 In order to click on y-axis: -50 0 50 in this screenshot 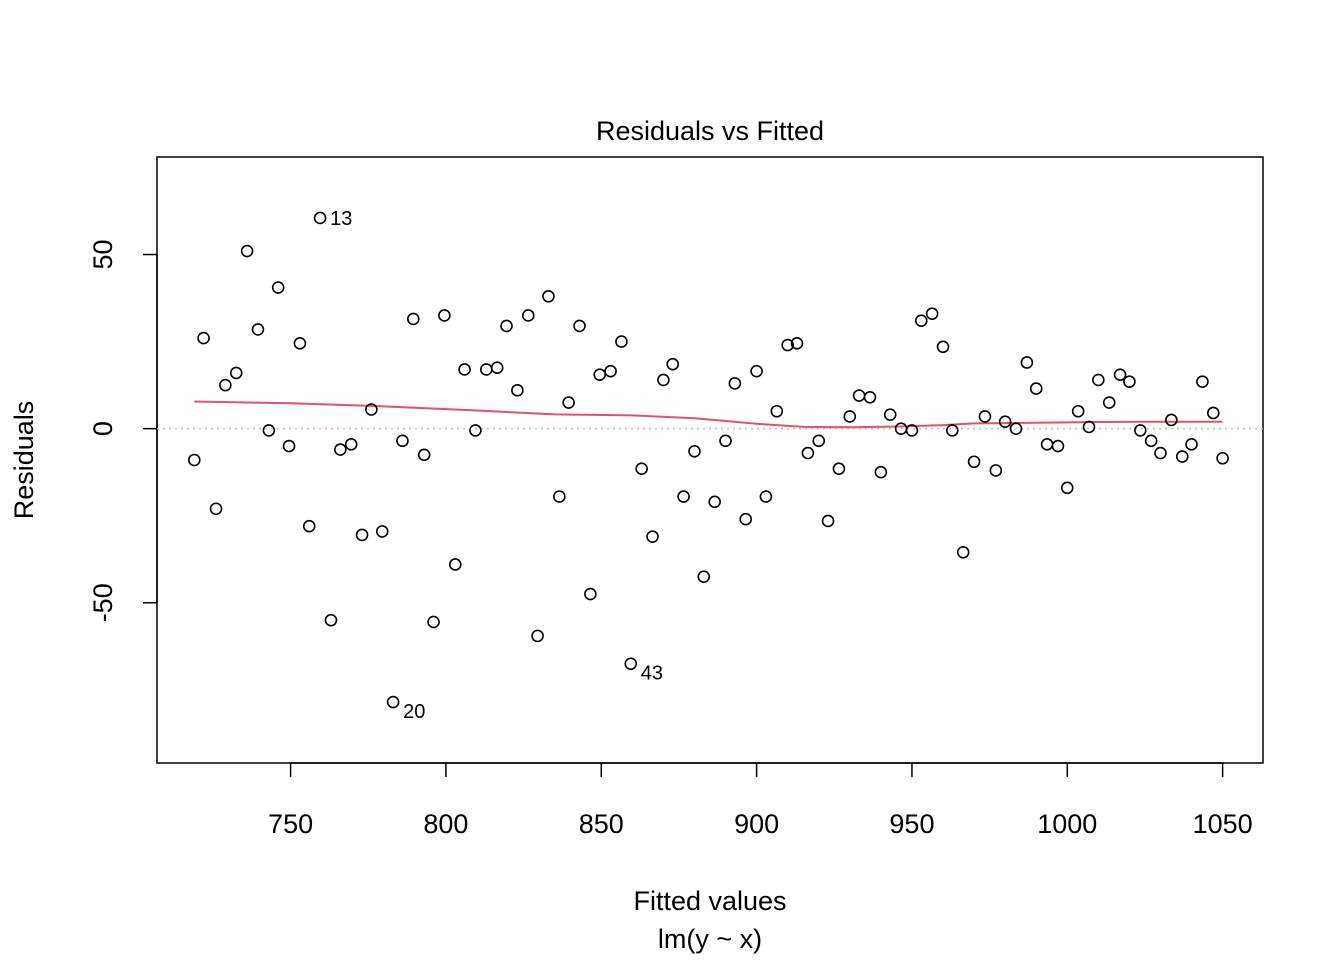, I will do `click(123, 430)`.